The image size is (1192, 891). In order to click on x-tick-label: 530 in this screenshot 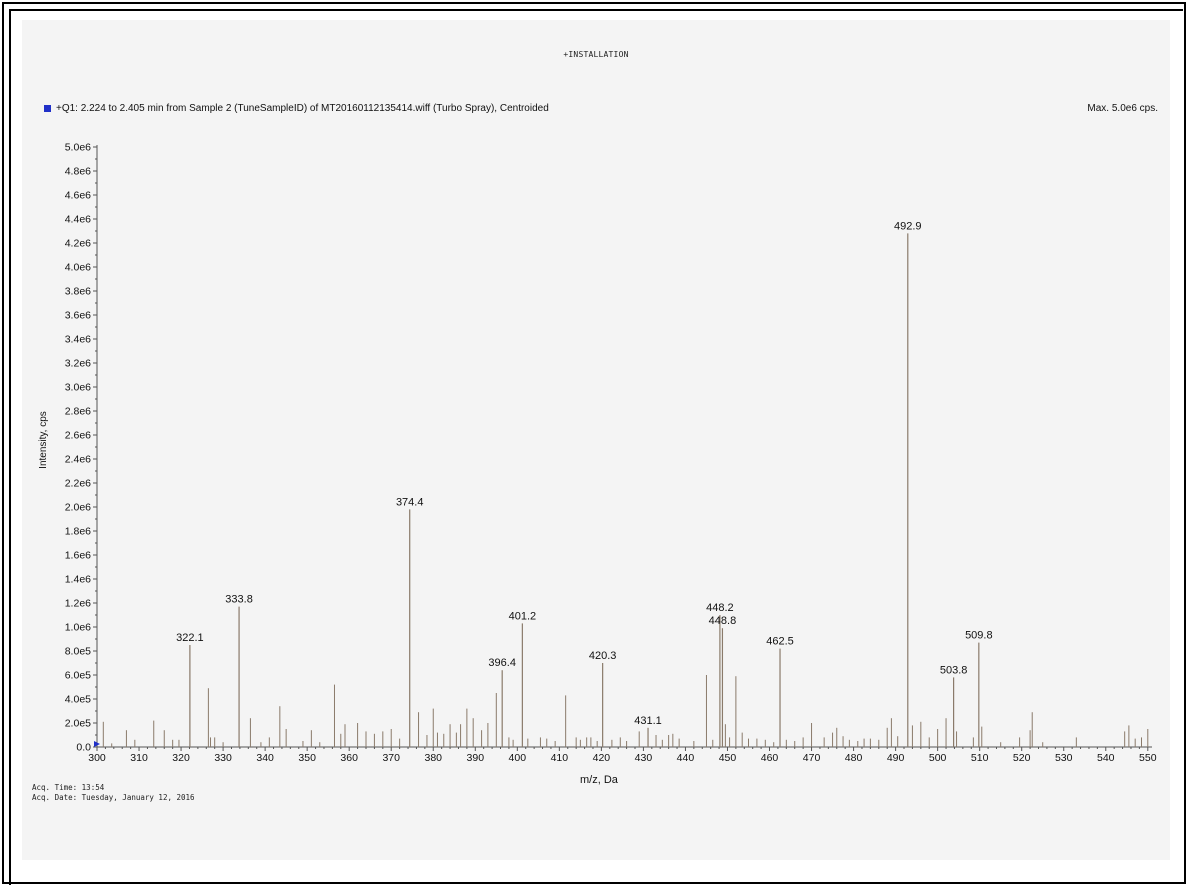, I will do `click(1064, 758)`.